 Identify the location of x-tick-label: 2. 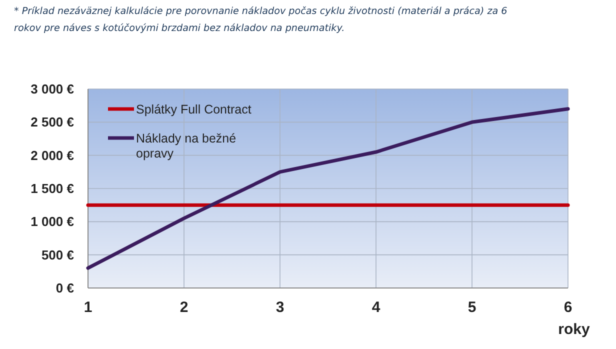
(184, 307).